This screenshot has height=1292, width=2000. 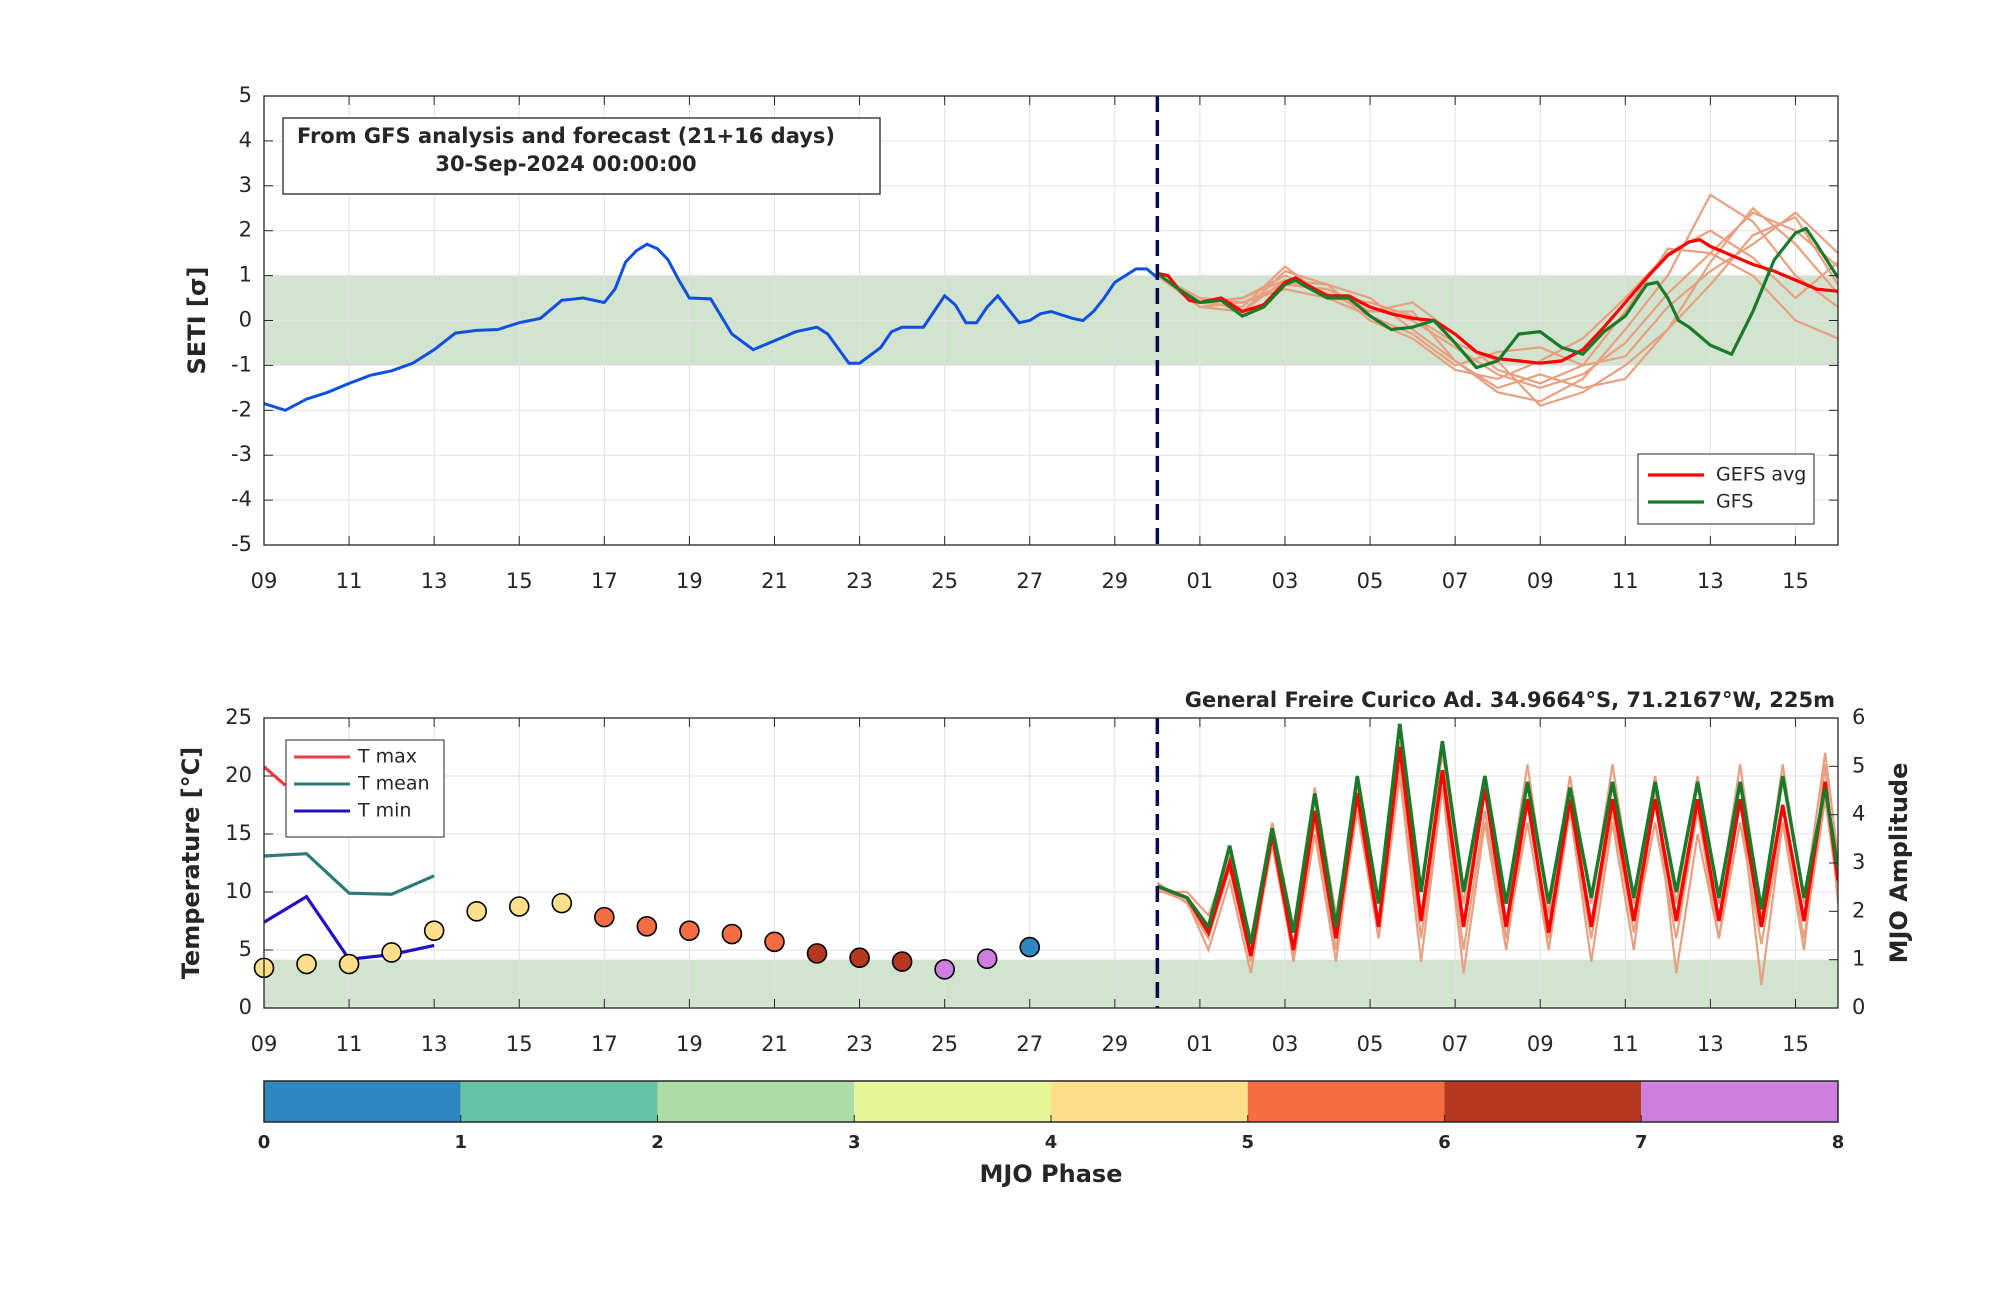 I want to click on x-tick-label: 29, so click(x=1114, y=1044).